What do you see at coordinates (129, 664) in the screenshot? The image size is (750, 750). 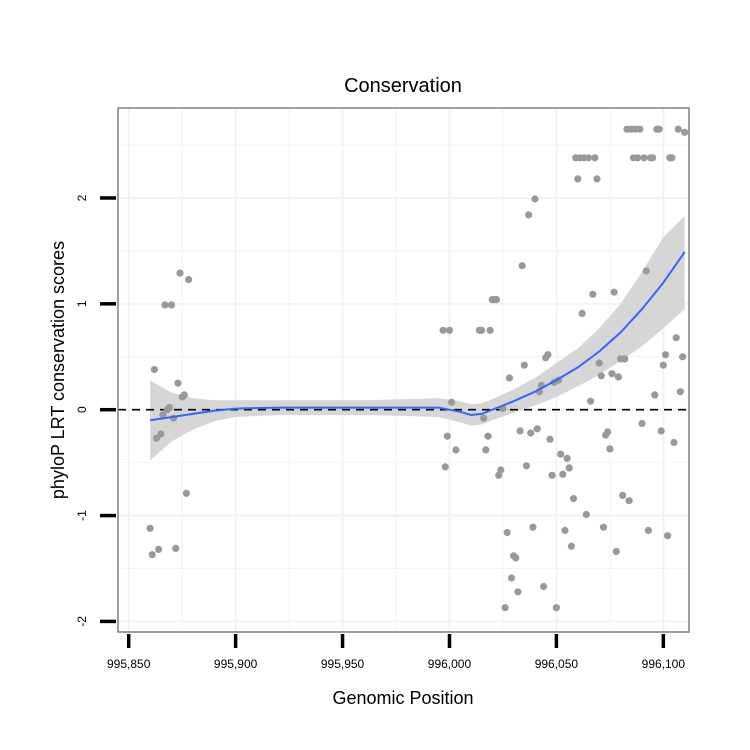 I see `x-tick-label: 995,850` at bounding box center [129, 664].